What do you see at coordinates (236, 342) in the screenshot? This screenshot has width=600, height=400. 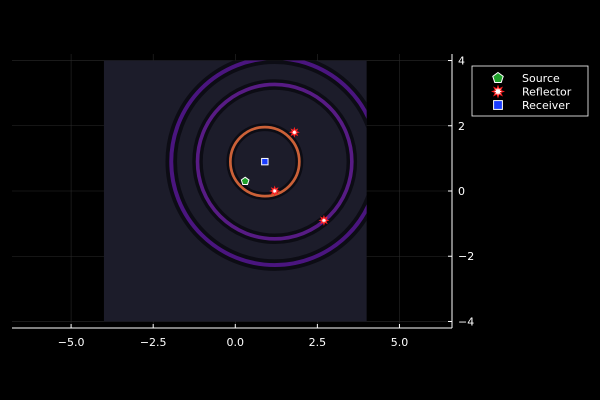 I see `x-tick-label: 0.0` at bounding box center [236, 342].